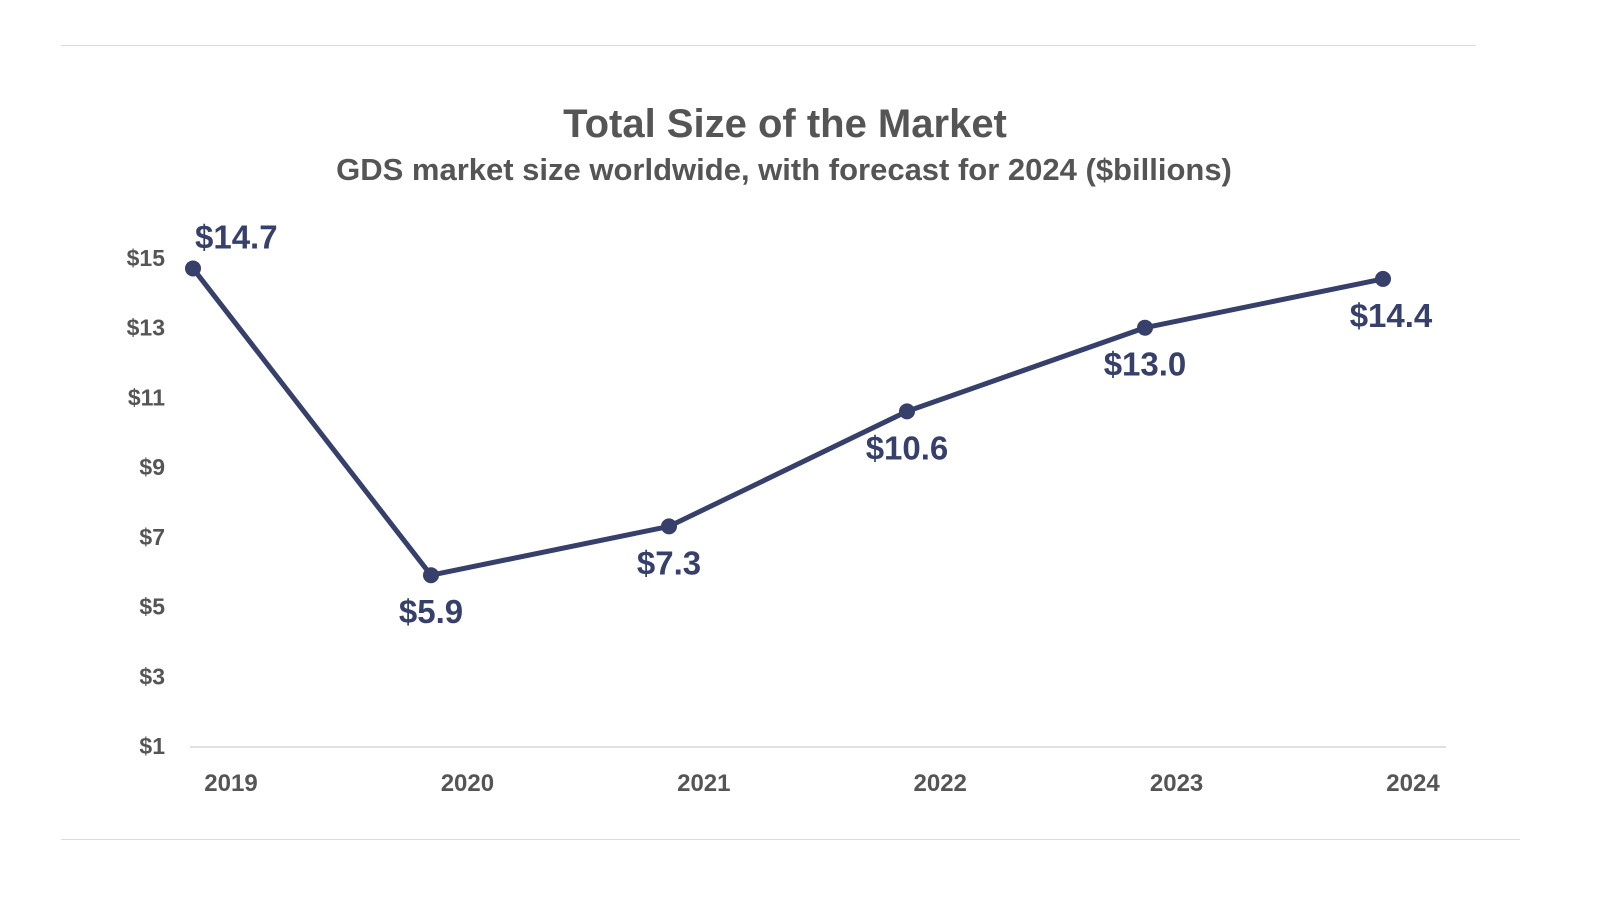 The width and height of the screenshot is (1600, 900). Describe the element at coordinates (146, 258) in the screenshot. I see `y-tick-label: $15` at that location.